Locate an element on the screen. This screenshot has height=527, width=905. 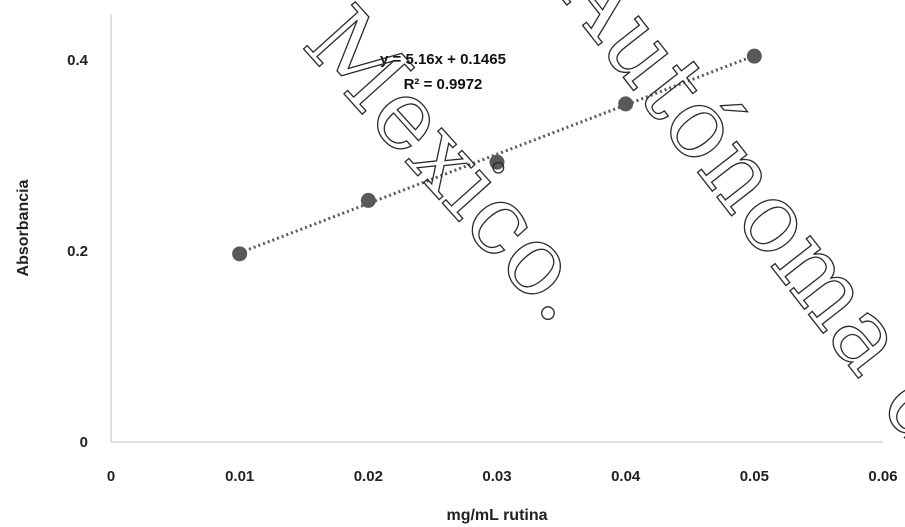
y-tick-labels: 0 0.2 0.4 is located at coordinates (78, 251).